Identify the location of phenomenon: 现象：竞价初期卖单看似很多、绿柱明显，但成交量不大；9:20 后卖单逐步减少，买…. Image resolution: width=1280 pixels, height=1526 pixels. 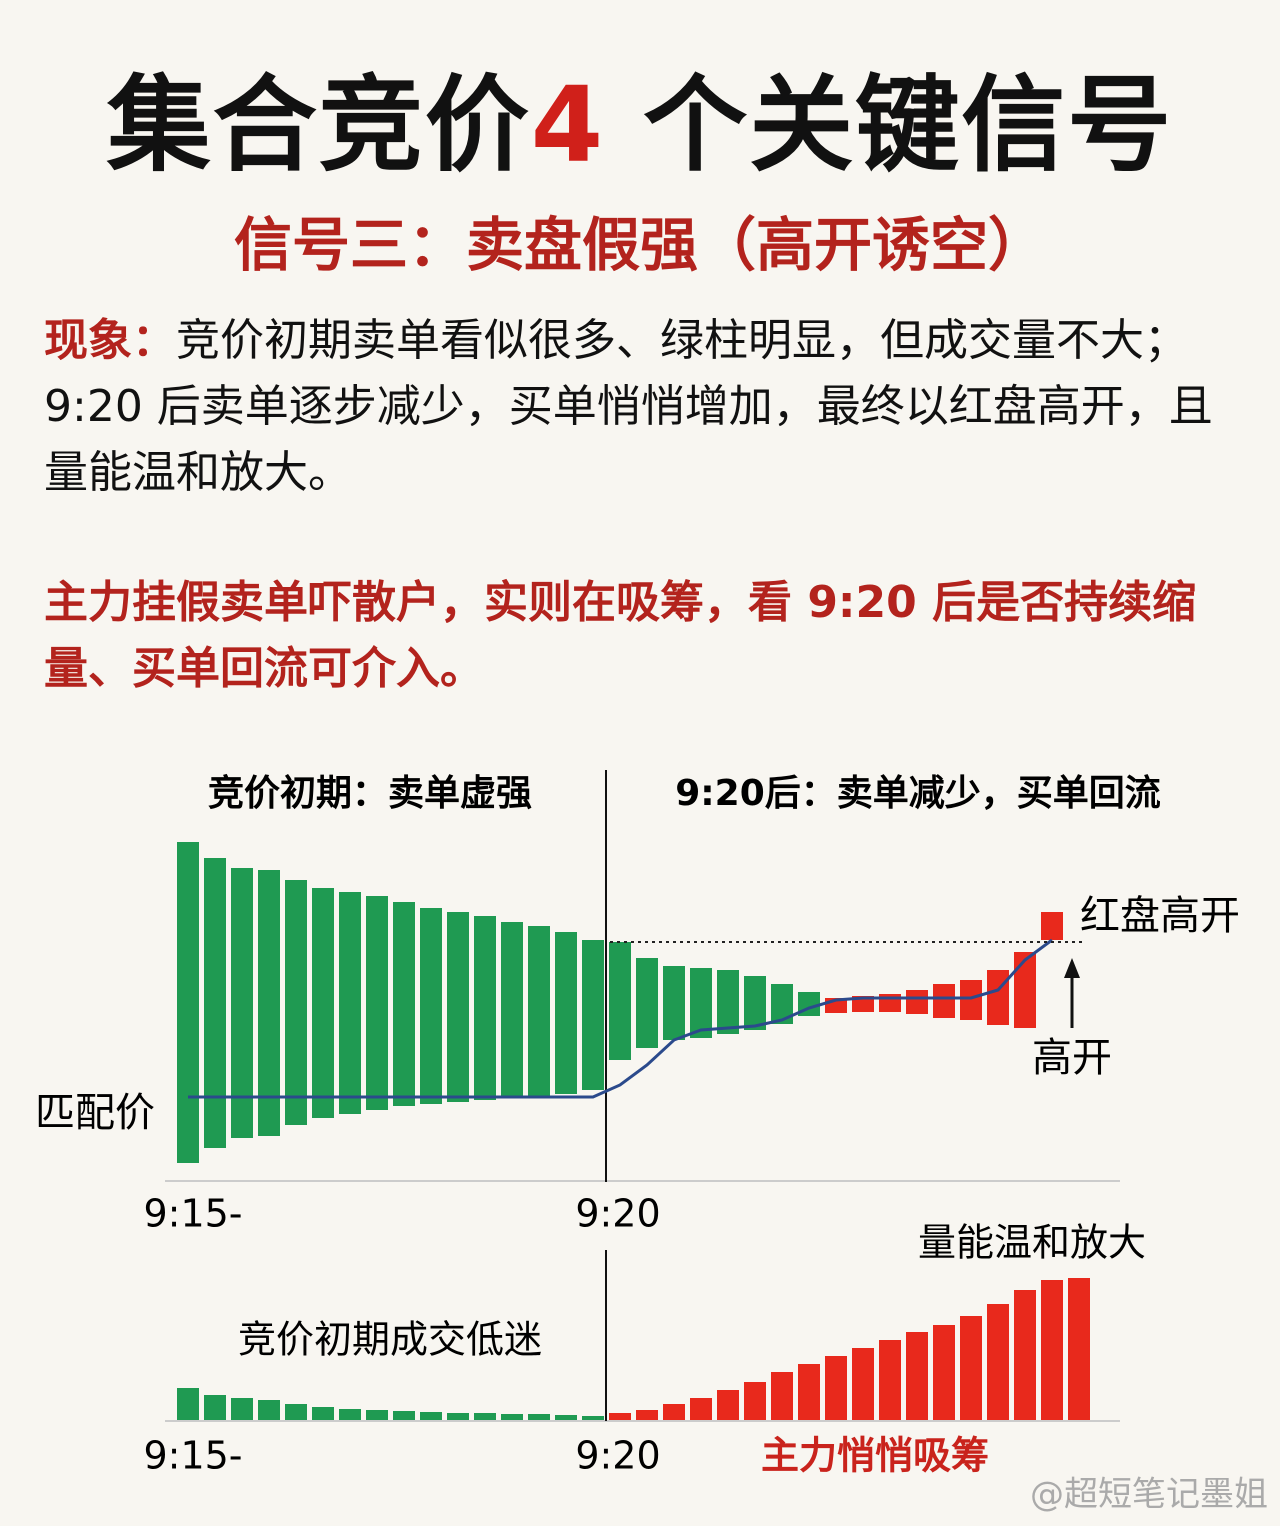
(644, 407).